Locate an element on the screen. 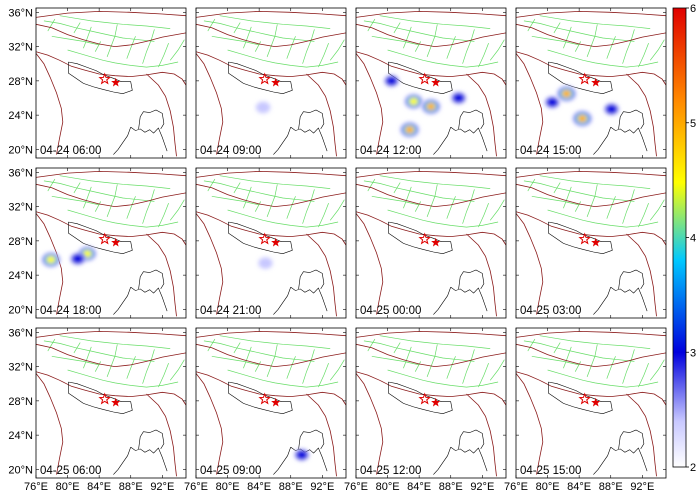 Image resolution: width=700 pixels, height=501 pixels. map-panel: 04-24 15:00 is located at coordinates (591, 83).